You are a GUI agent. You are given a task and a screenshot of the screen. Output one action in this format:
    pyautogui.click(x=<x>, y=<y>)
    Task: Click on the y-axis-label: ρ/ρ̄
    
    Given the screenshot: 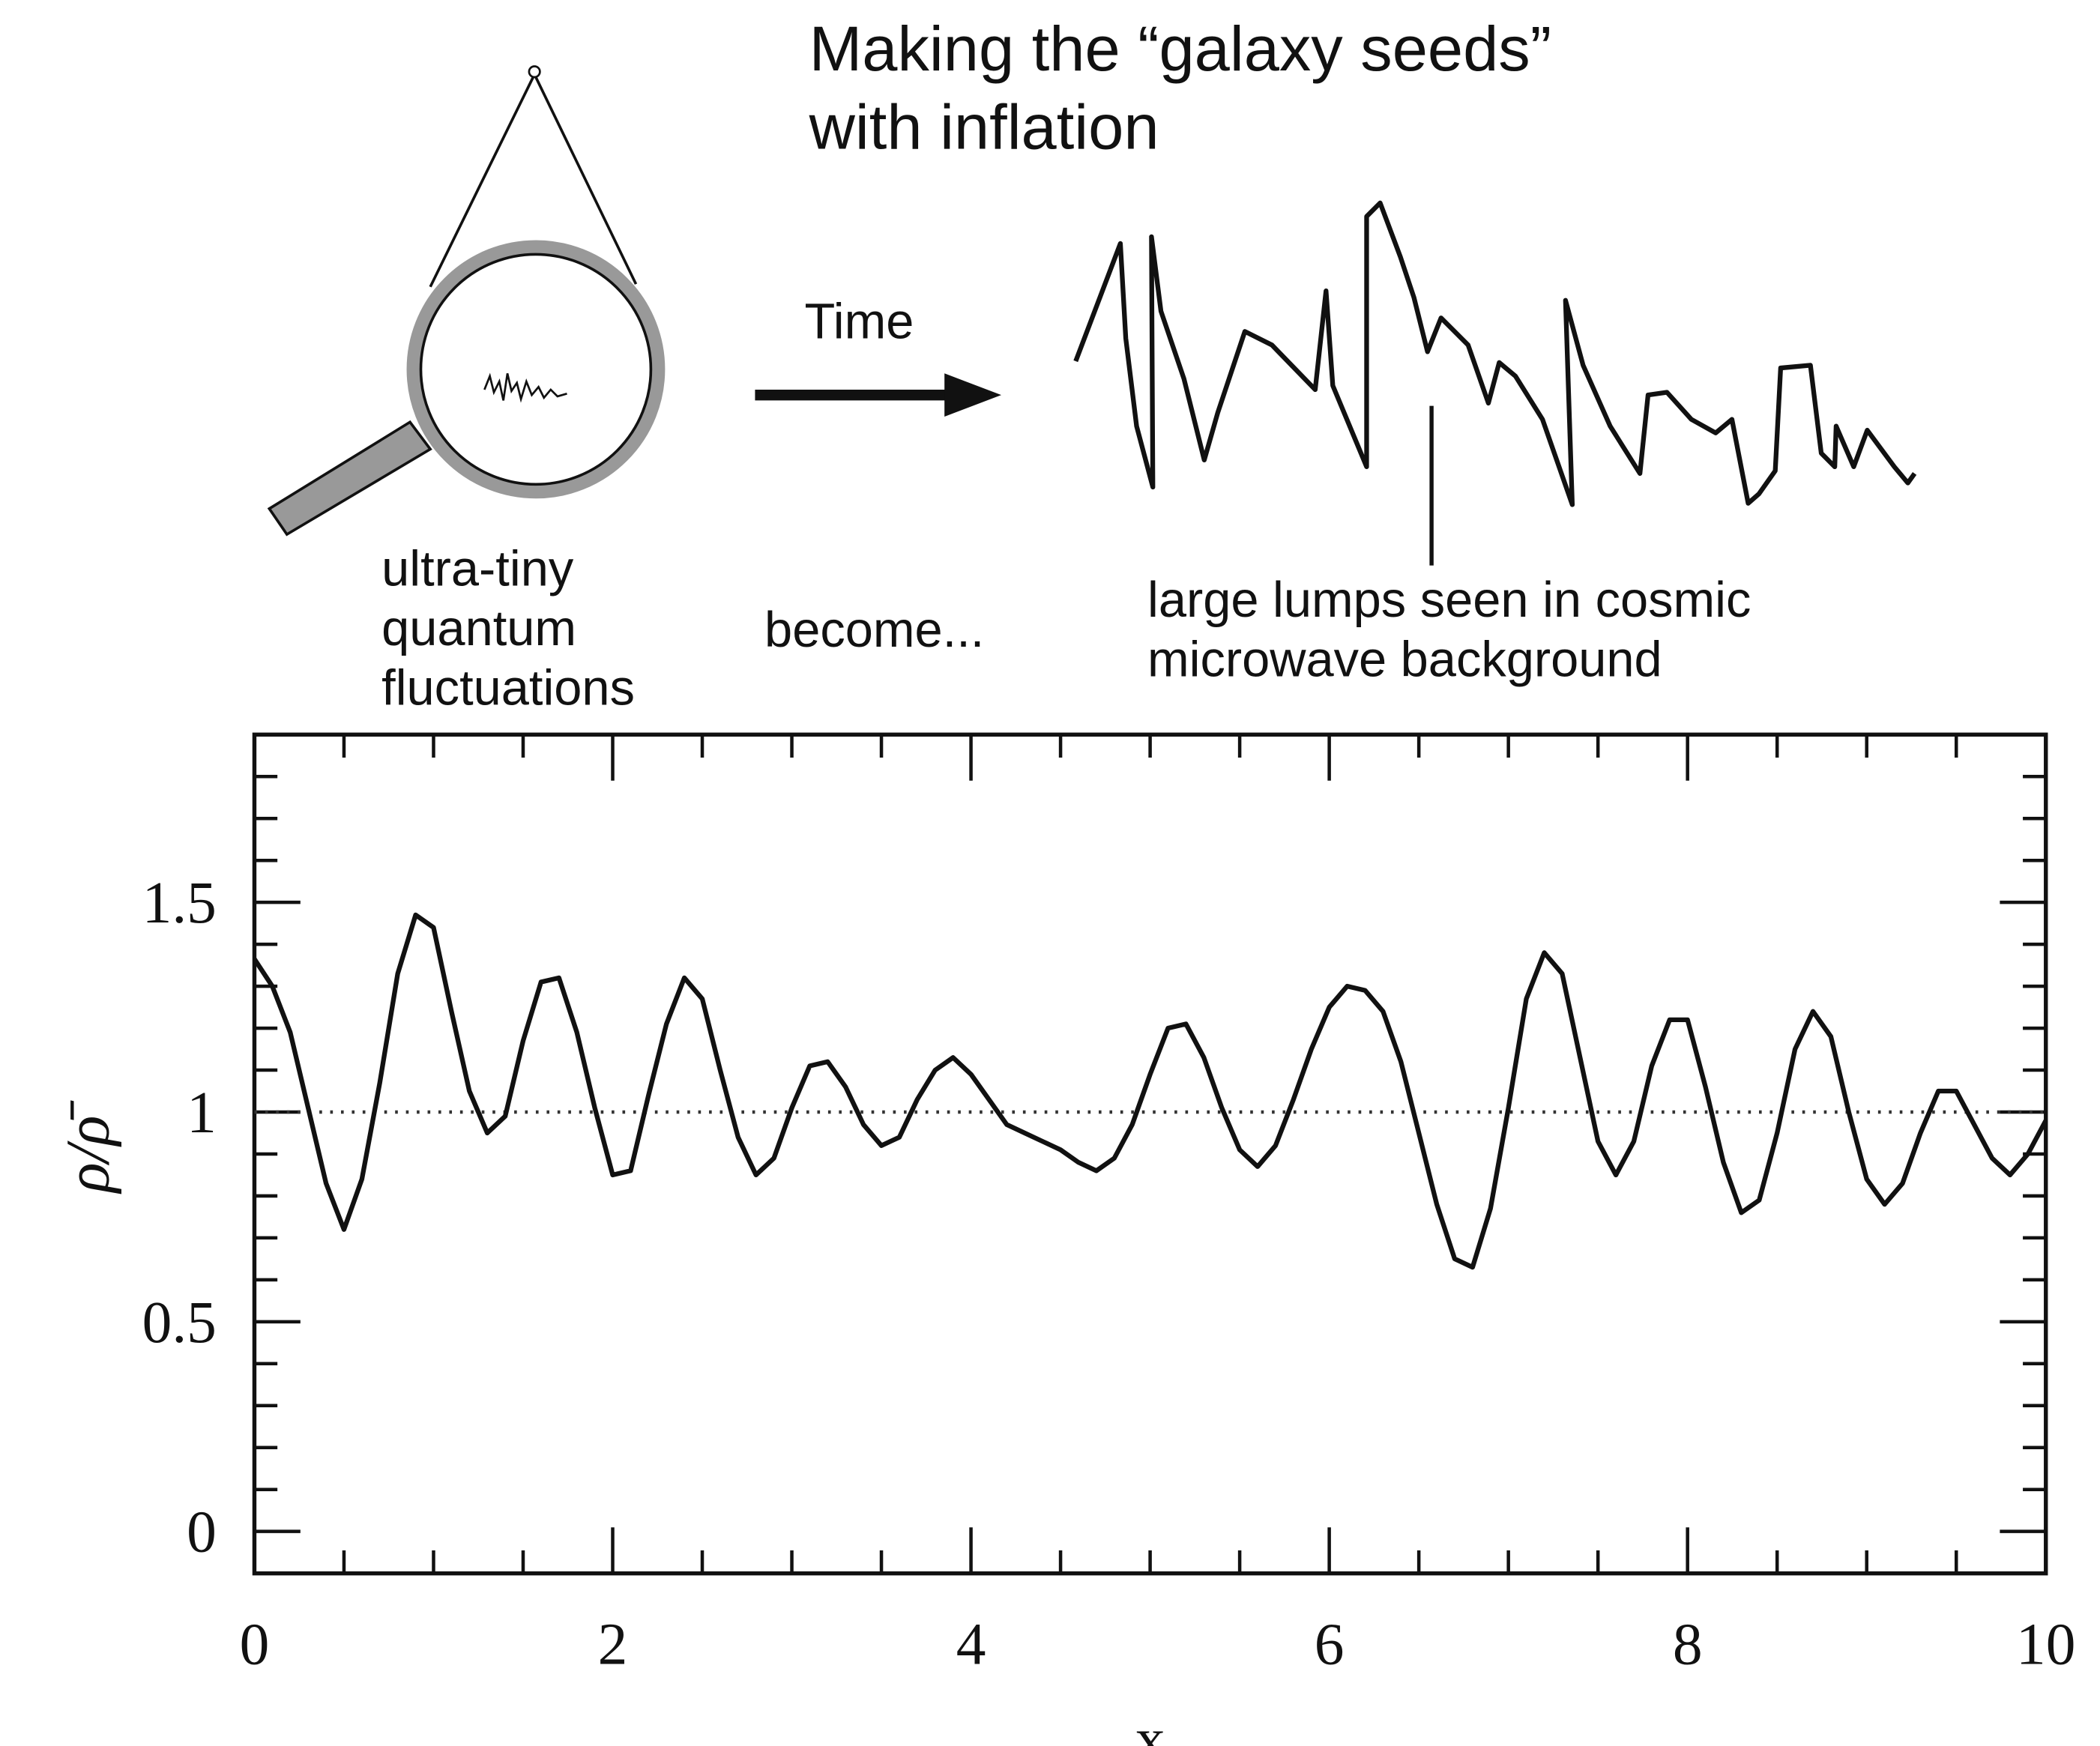 What is the action you would take?
    pyautogui.click(x=86, y=1147)
    